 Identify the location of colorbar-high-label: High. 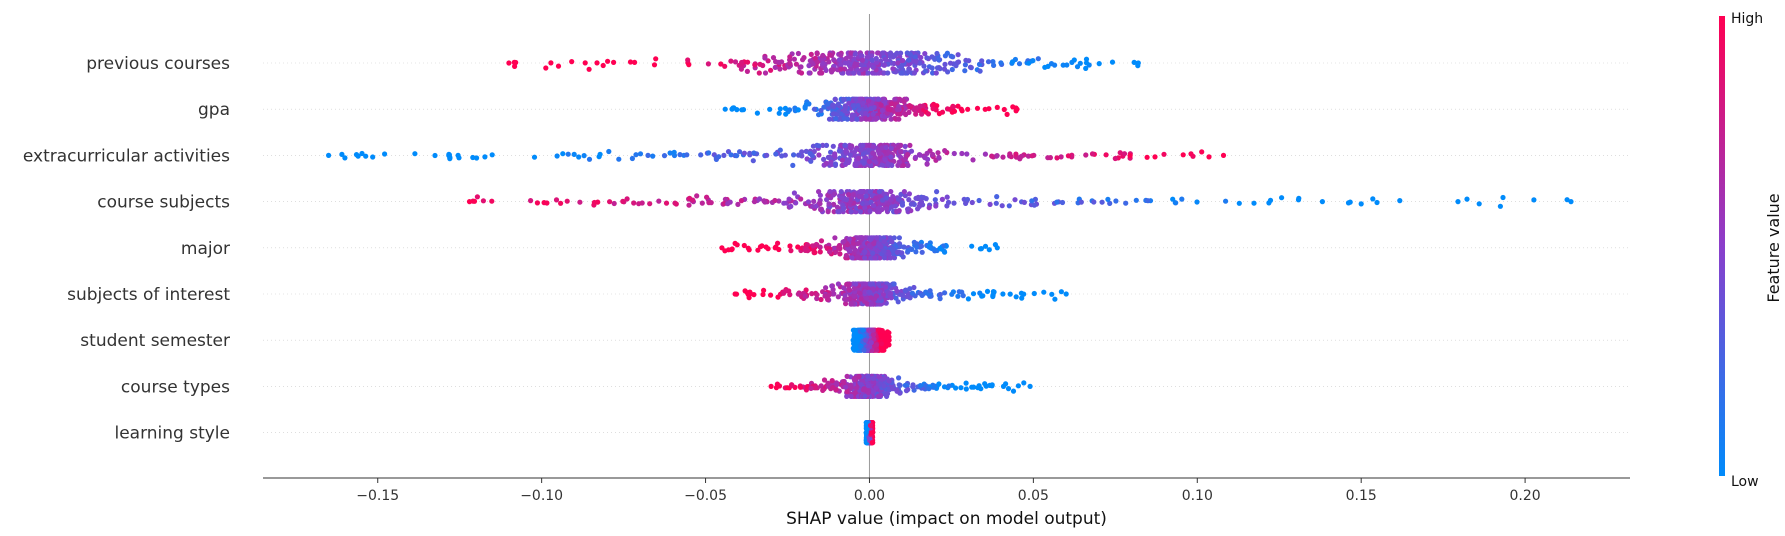
(1747, 19).